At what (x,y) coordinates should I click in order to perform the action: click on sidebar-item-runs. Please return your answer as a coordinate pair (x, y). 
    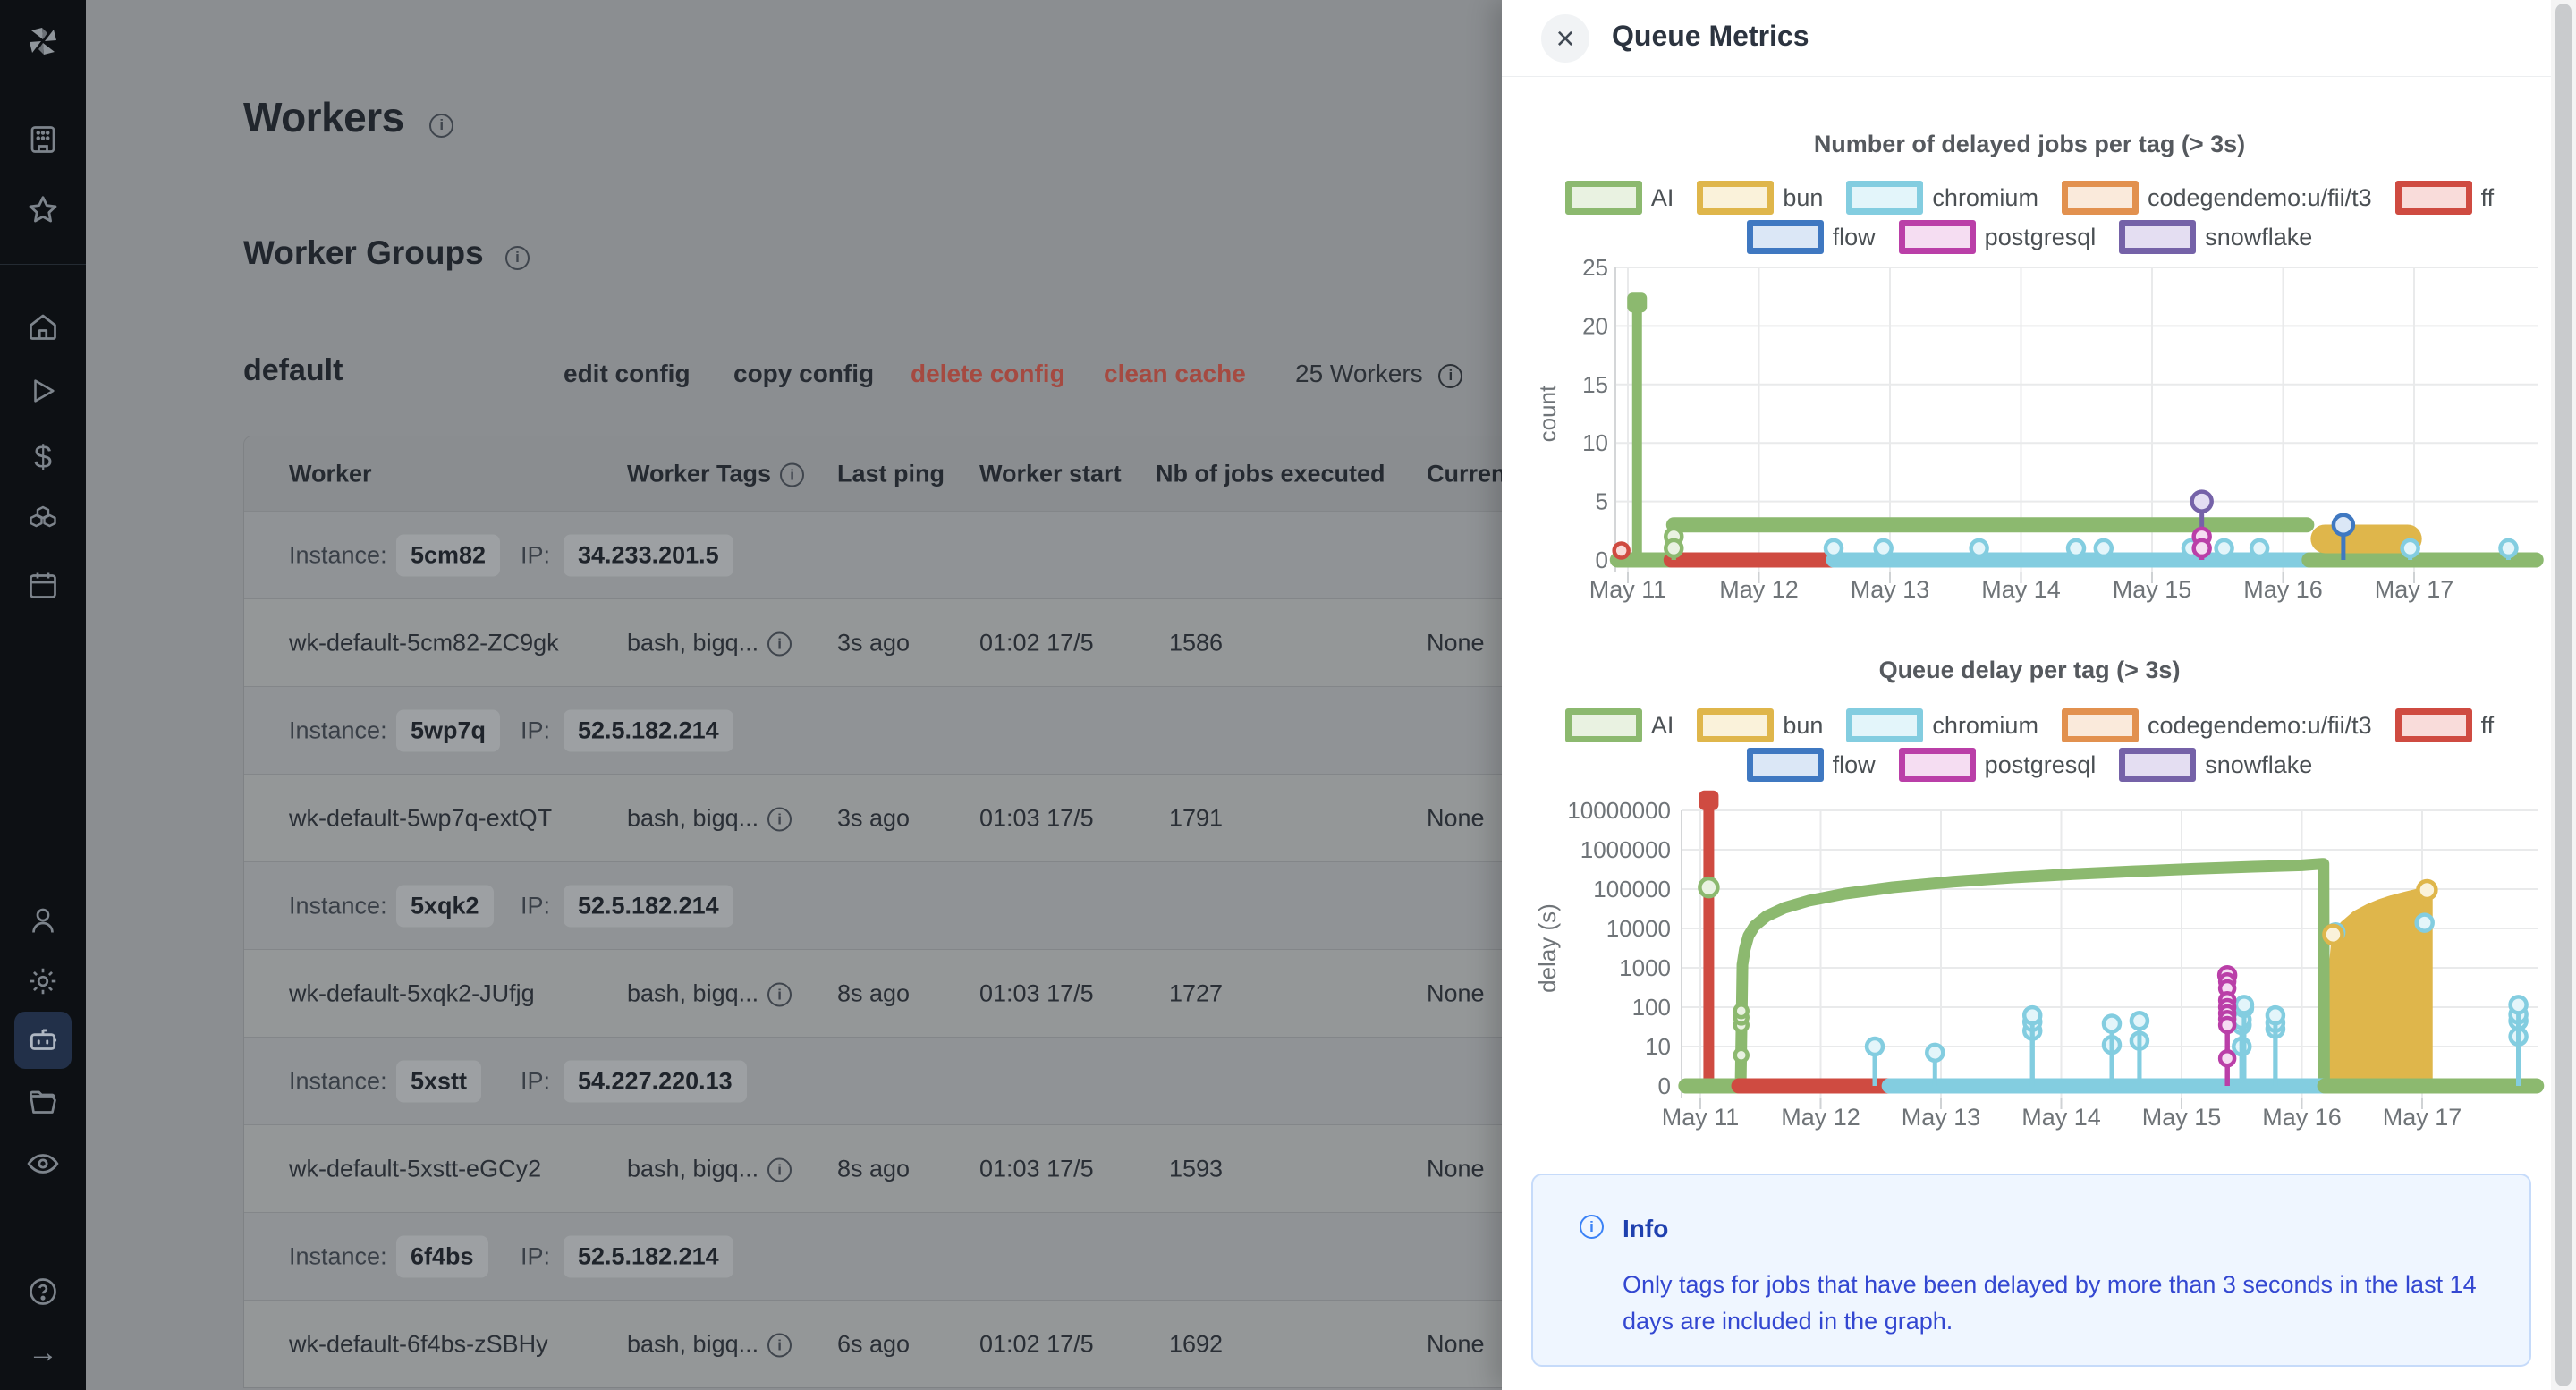
    Looking at the image, I should click on (43, 391).